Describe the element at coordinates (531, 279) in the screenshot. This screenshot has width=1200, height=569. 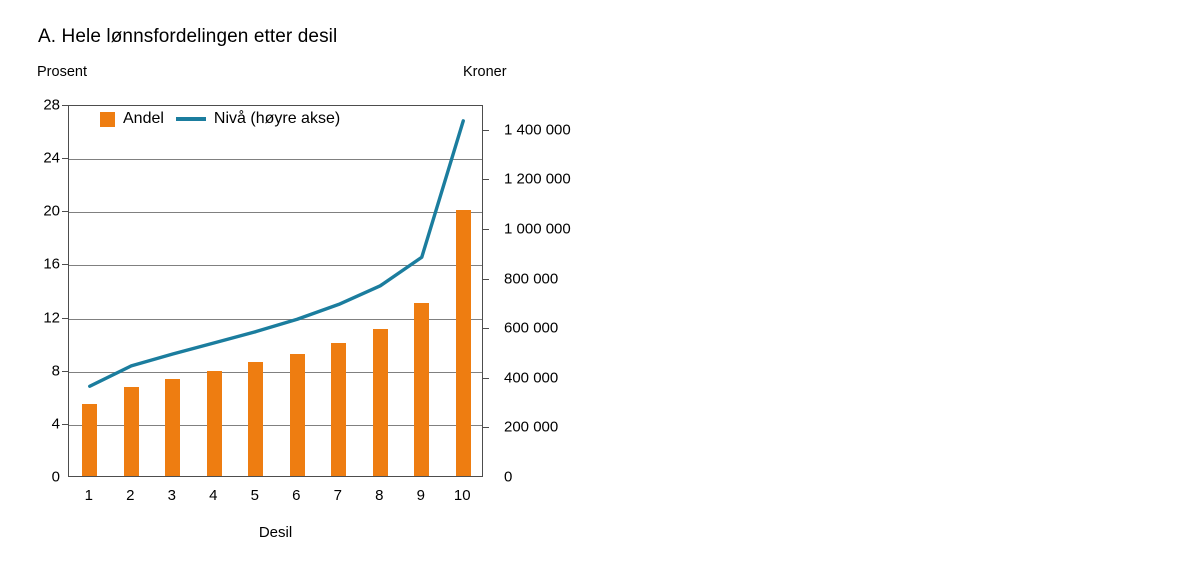
I see `y2-tick-label: 800 000` at that location.